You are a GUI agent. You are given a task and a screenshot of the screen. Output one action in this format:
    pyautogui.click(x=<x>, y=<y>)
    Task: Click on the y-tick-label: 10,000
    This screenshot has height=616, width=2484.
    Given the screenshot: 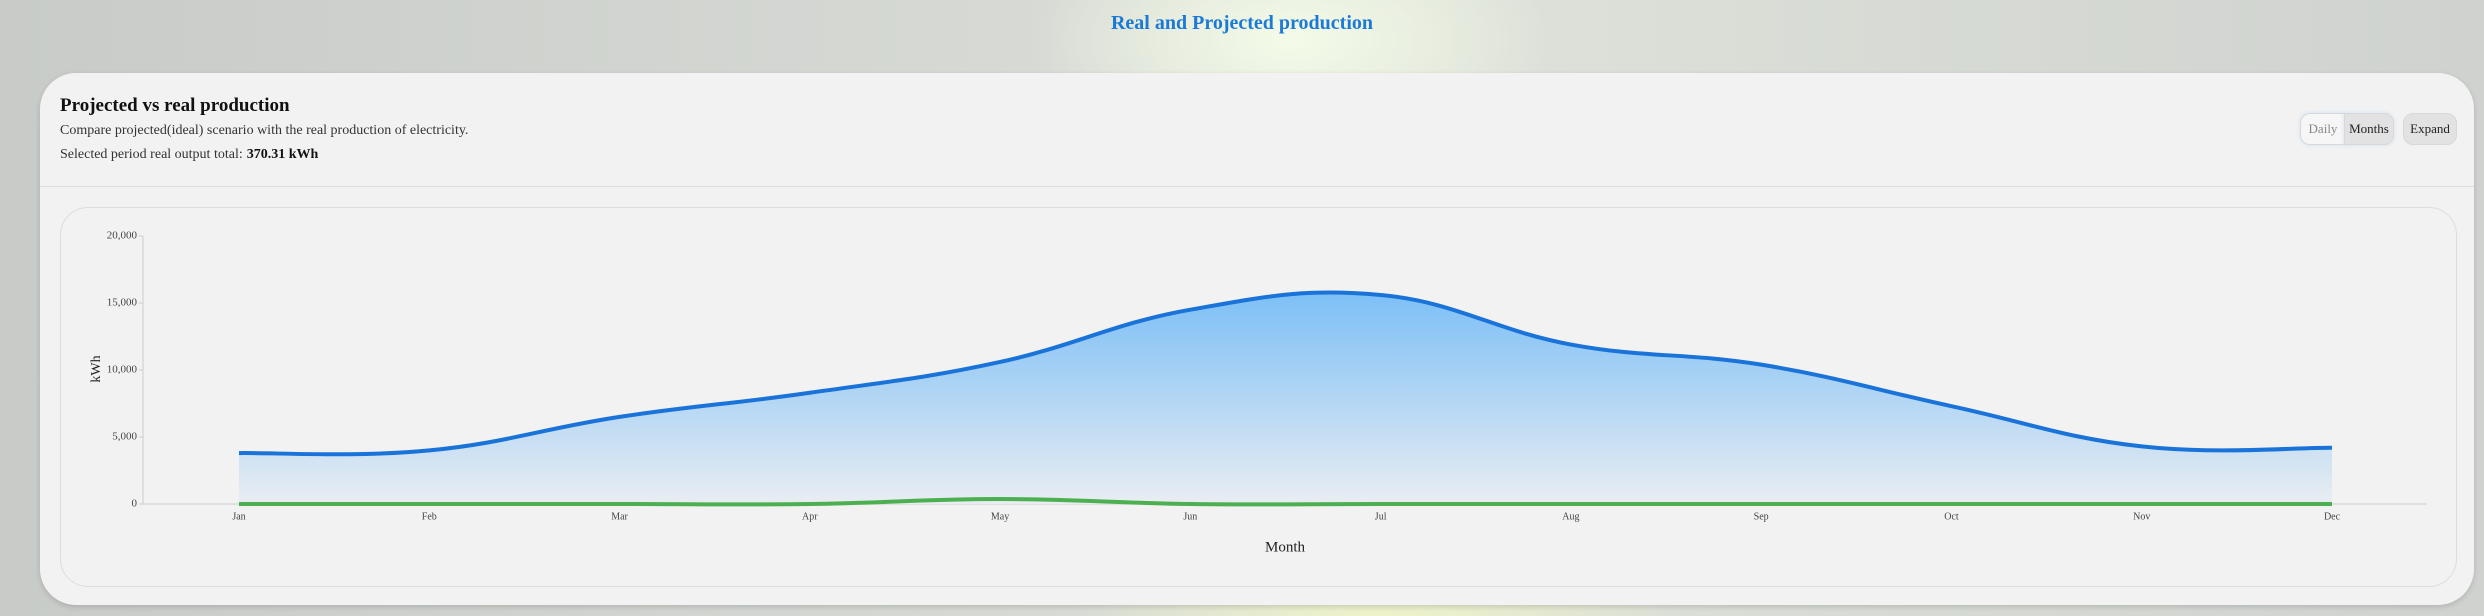 What is the action you would take?
    pyautogui.click(x=122, y=370)
    